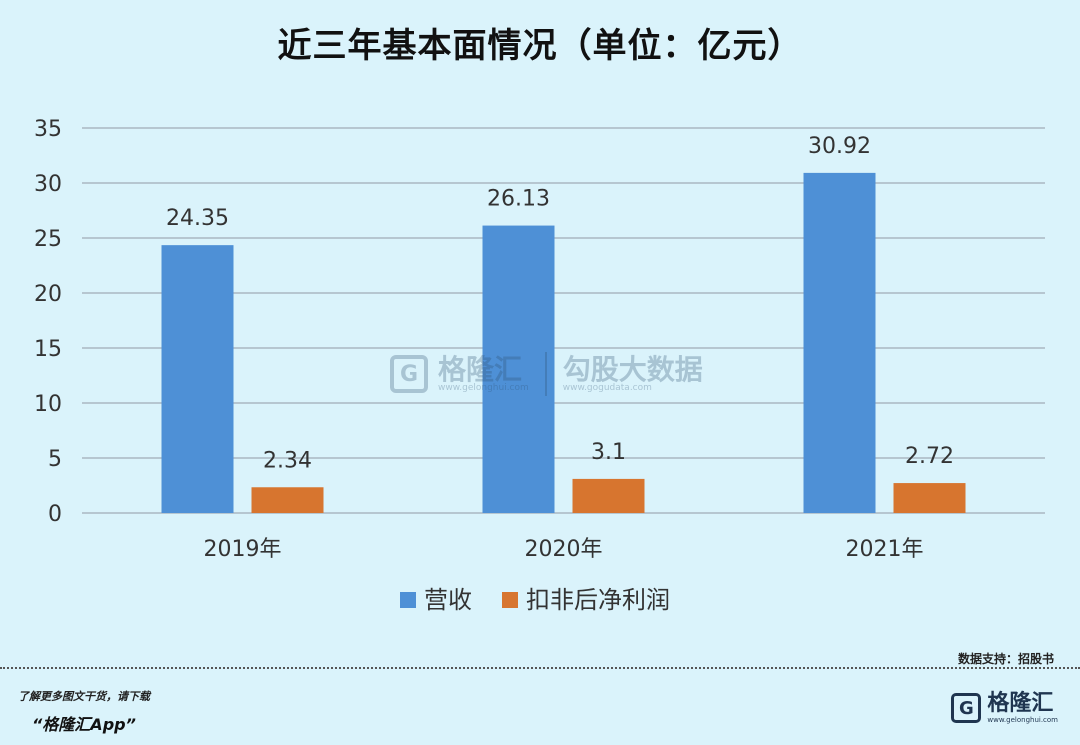  I want to click on data-source: 数据支持：招股书, so click(1005, 659).